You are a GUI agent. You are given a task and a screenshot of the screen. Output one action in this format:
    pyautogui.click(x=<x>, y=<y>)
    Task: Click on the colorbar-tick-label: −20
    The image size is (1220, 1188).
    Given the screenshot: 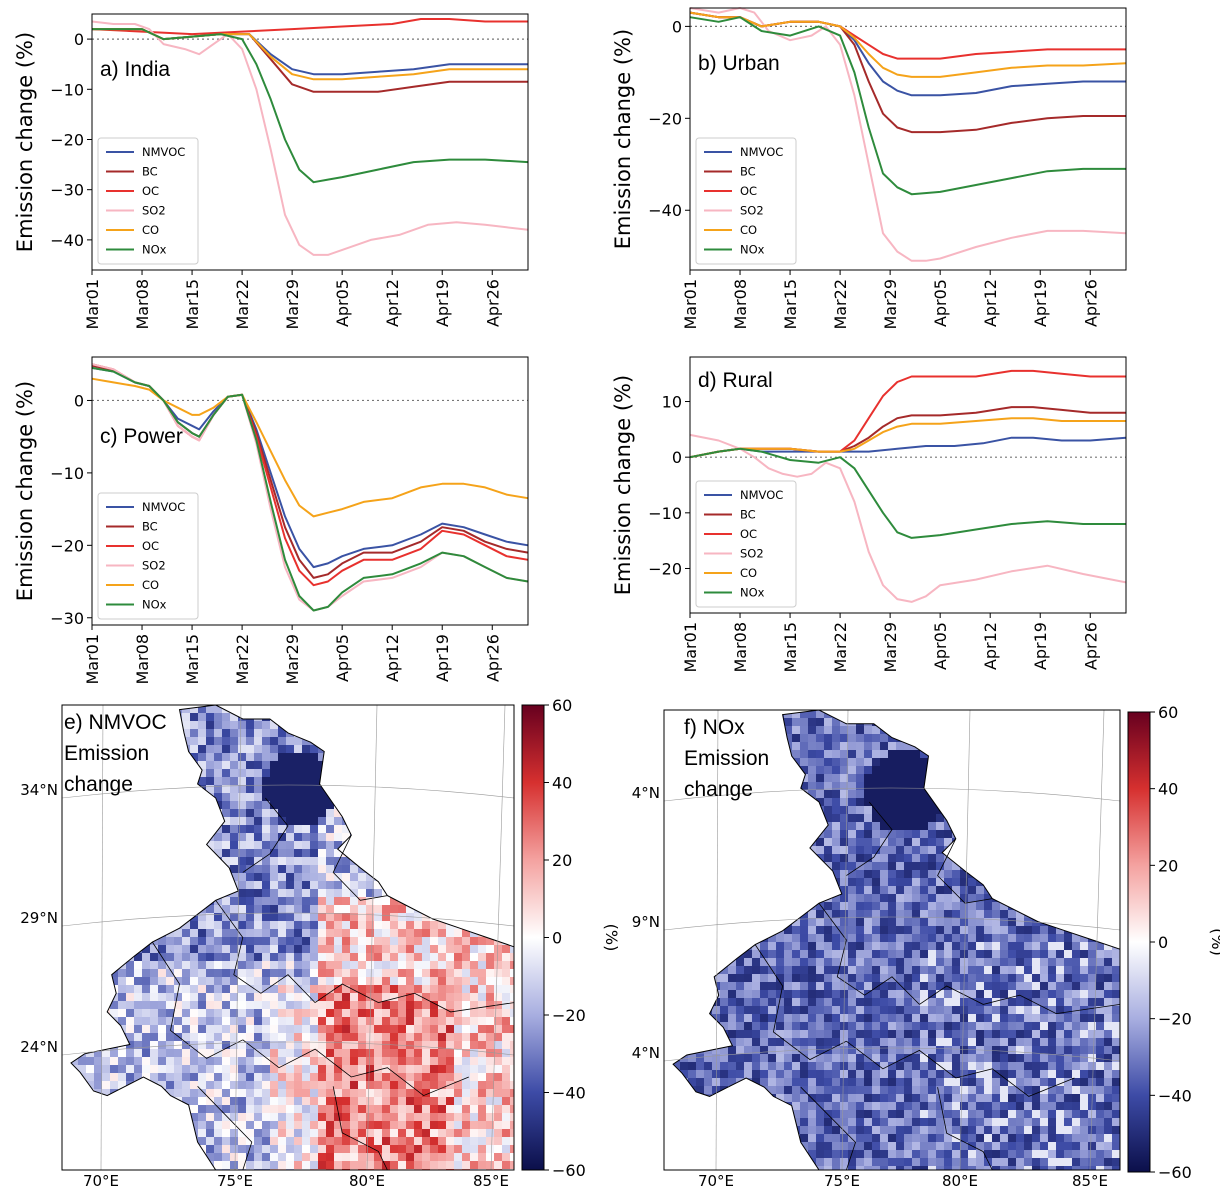 What is the action you would take?
    pyautogui.click(x=569, y=1015)
    